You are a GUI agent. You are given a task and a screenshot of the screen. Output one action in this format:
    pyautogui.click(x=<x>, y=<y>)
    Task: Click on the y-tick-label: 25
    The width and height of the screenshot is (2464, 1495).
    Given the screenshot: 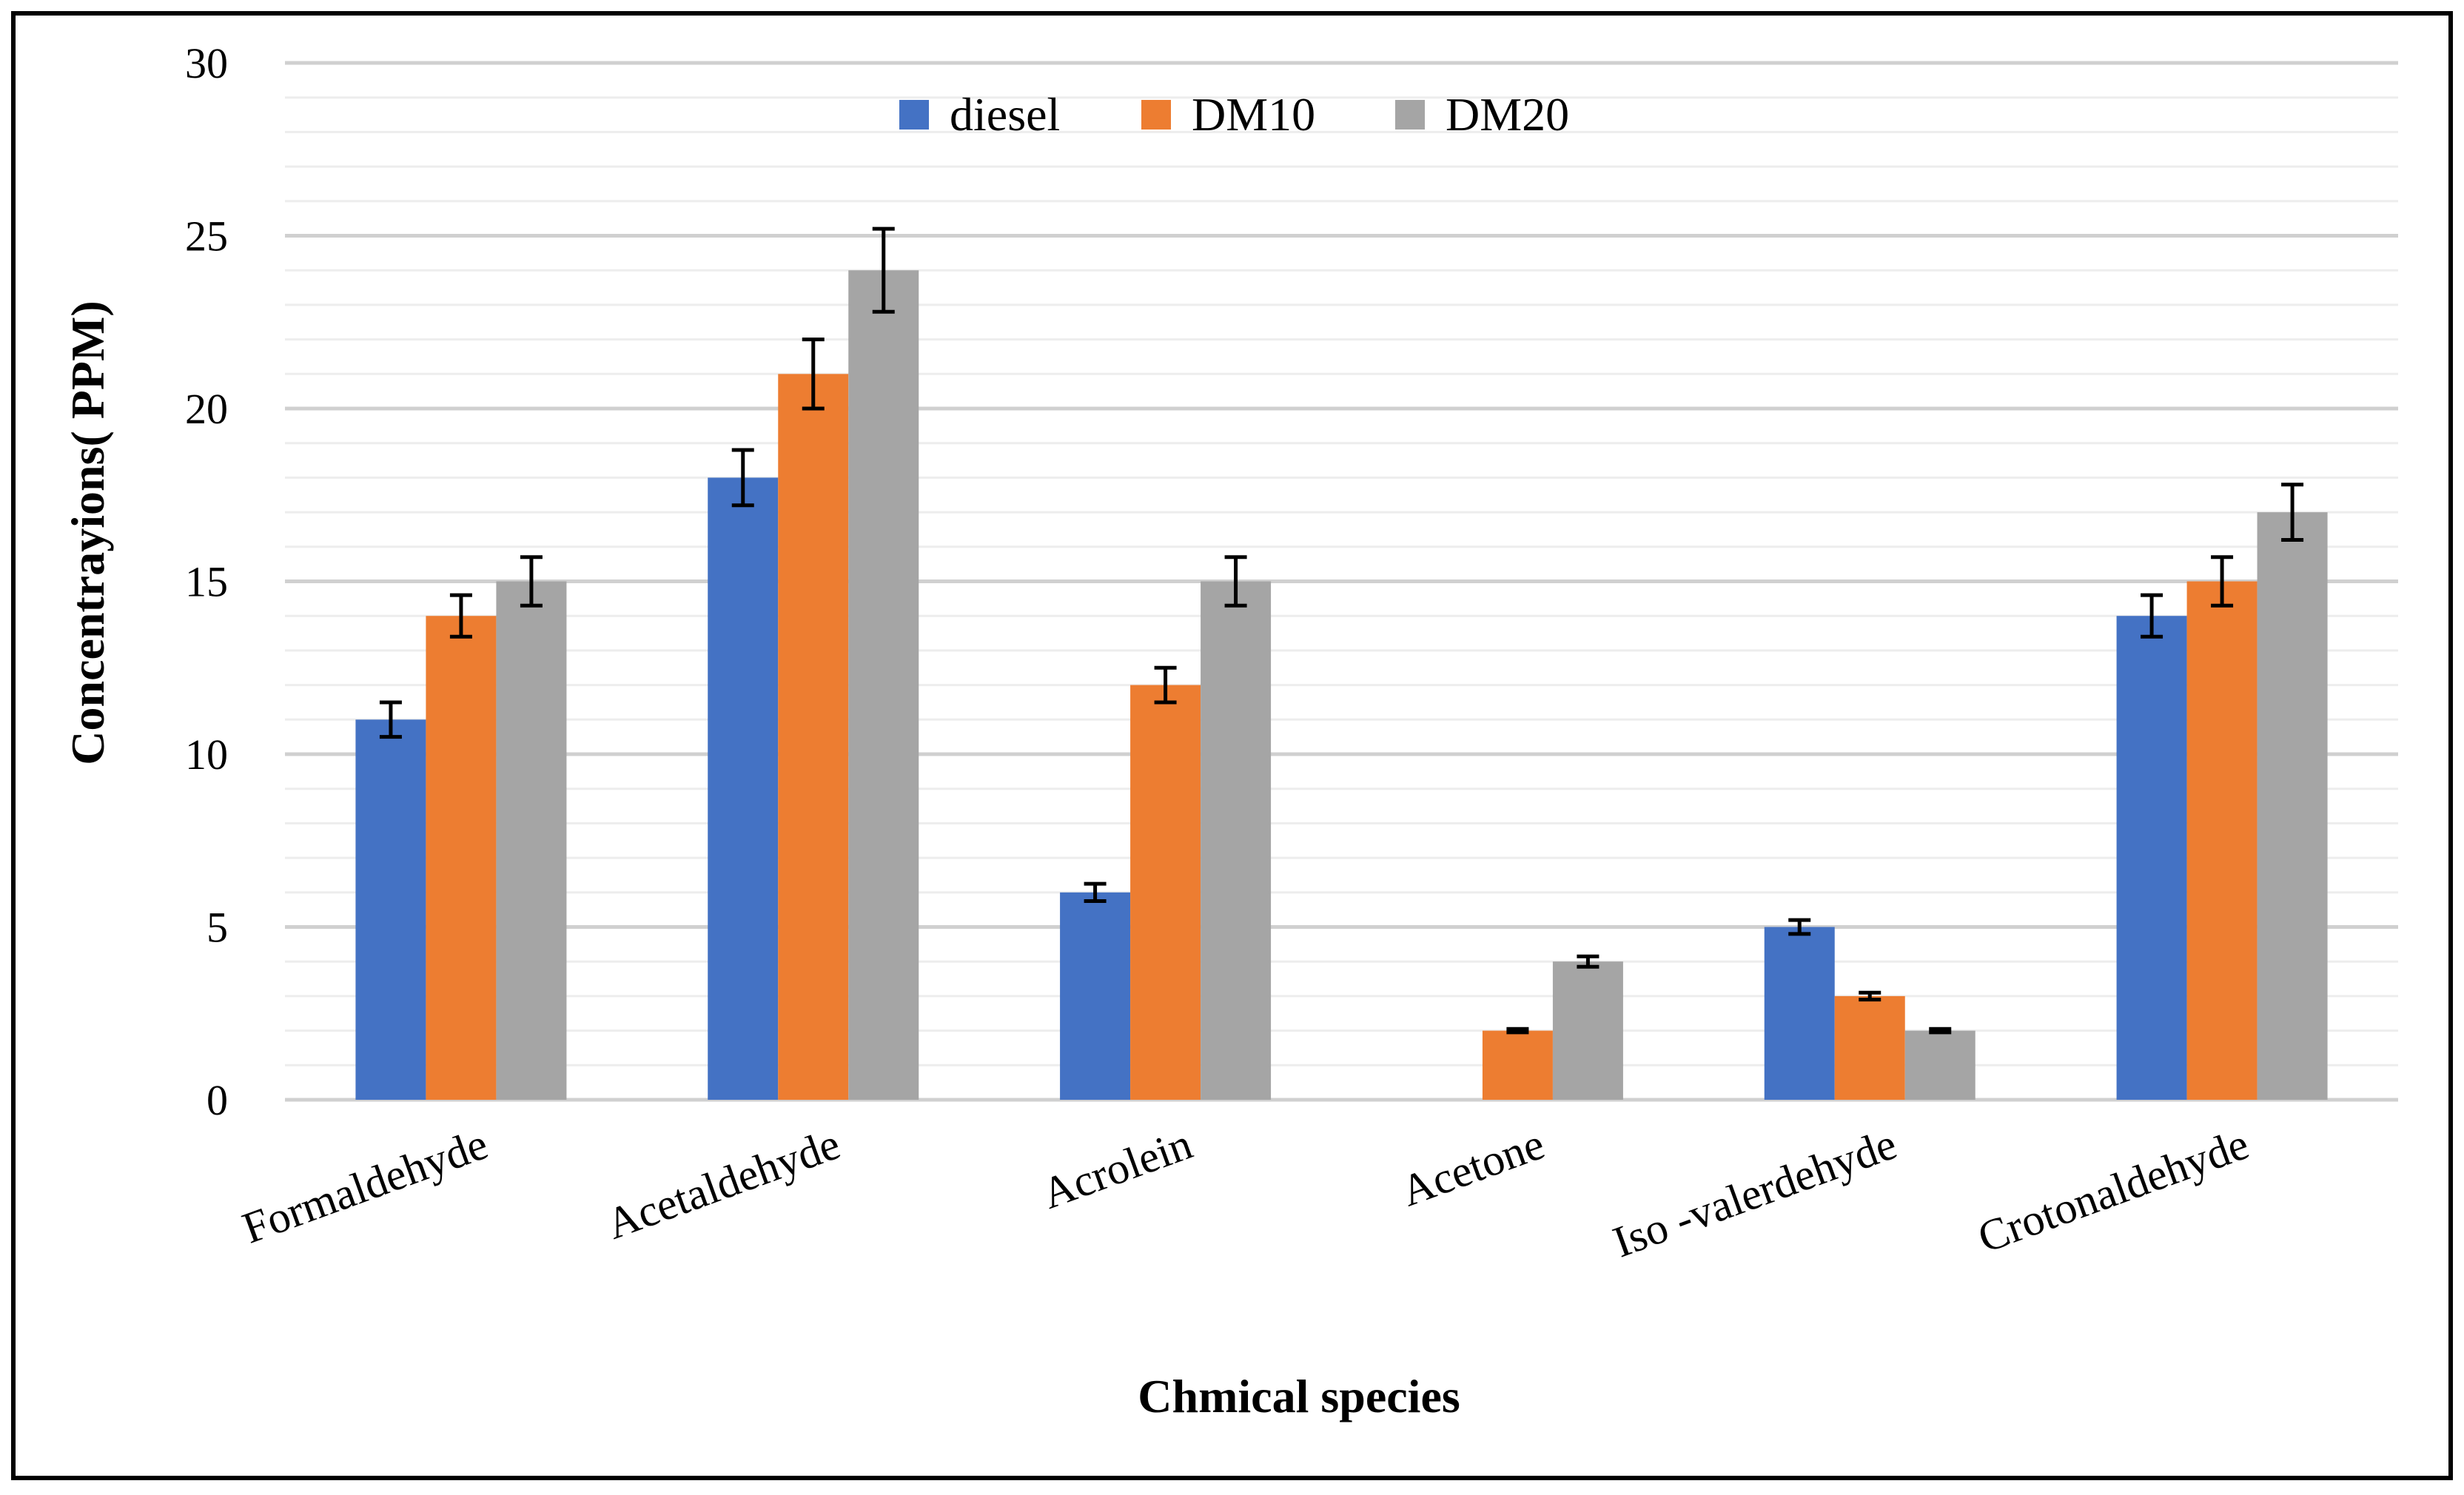 What is the action you would take?
    pyautogui.click(x=206, y=236)
    